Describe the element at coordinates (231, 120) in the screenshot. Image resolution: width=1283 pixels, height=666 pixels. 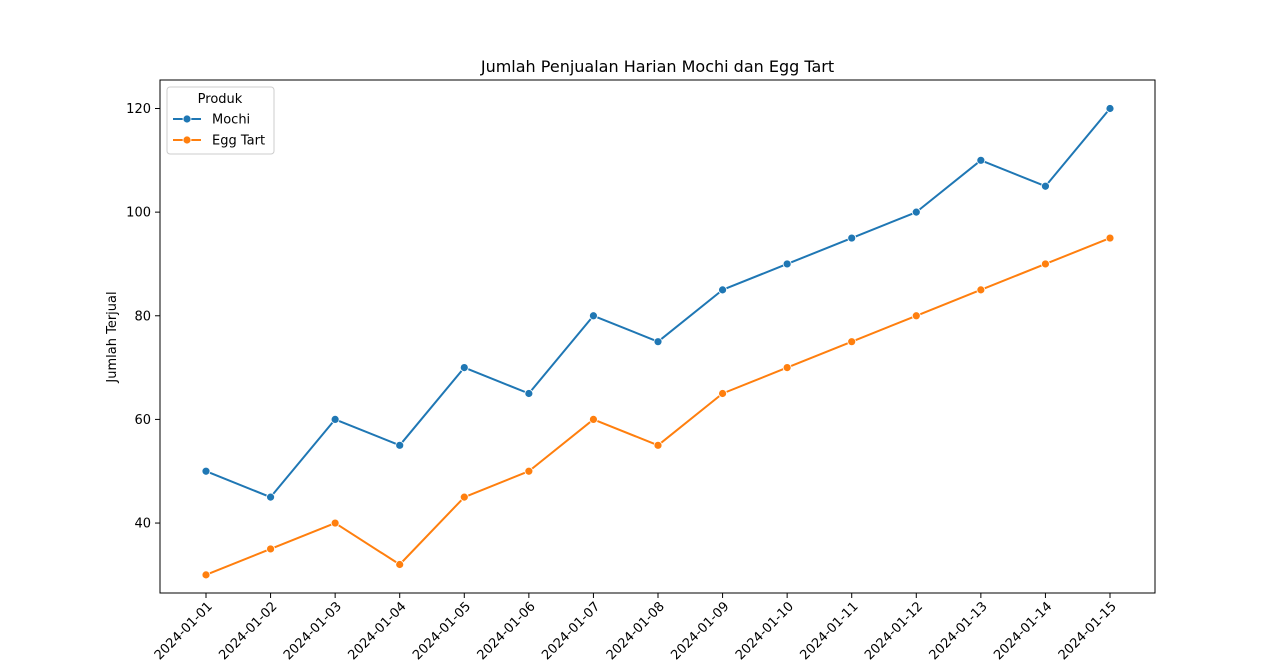
I see `legend-label-mochi: Mochi` at that location.